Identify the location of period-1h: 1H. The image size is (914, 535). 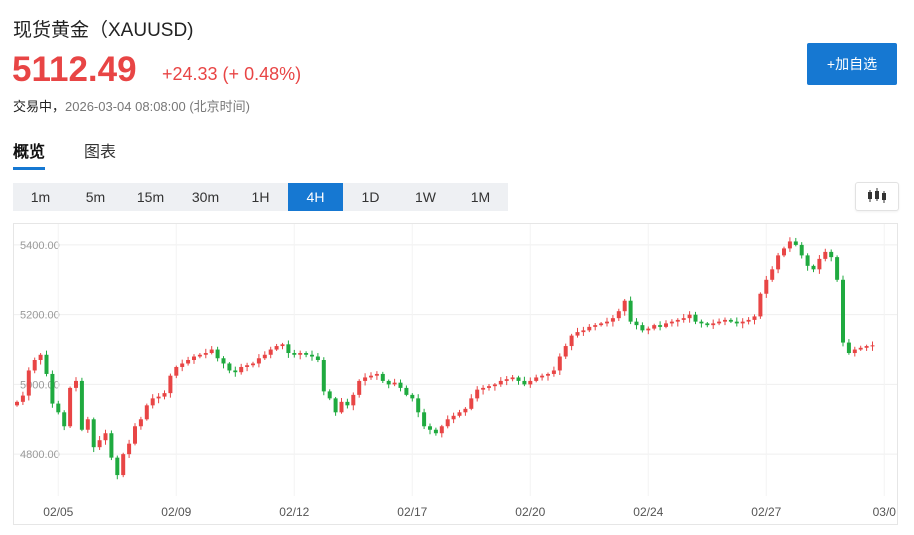
(260, 197).